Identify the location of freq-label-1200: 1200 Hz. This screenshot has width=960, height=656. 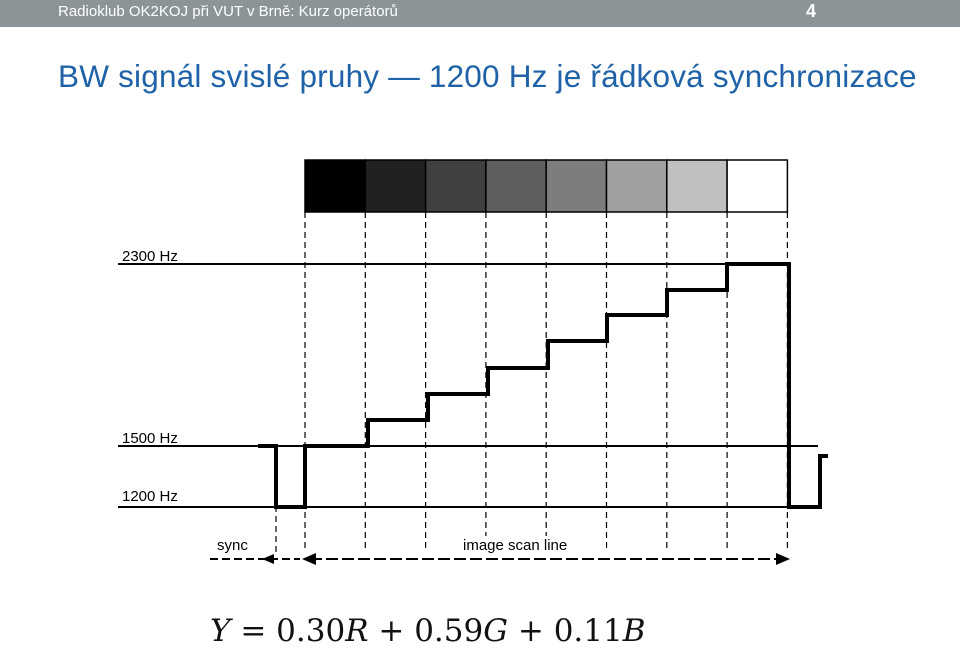
(150, 496).